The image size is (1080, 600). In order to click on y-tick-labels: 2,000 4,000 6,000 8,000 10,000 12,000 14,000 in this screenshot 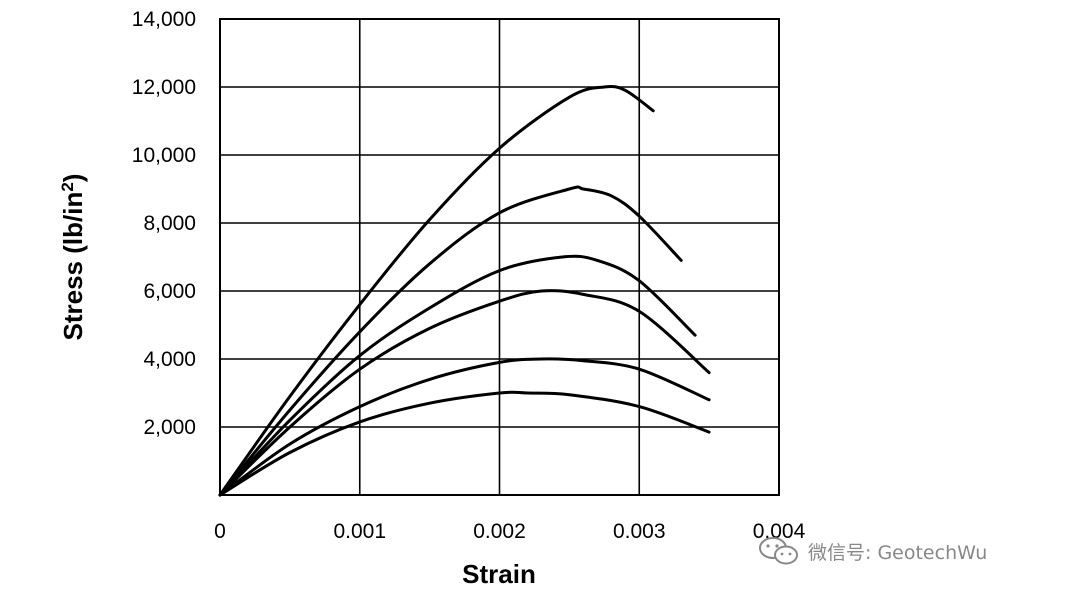, I will do `click(164, 223)`.